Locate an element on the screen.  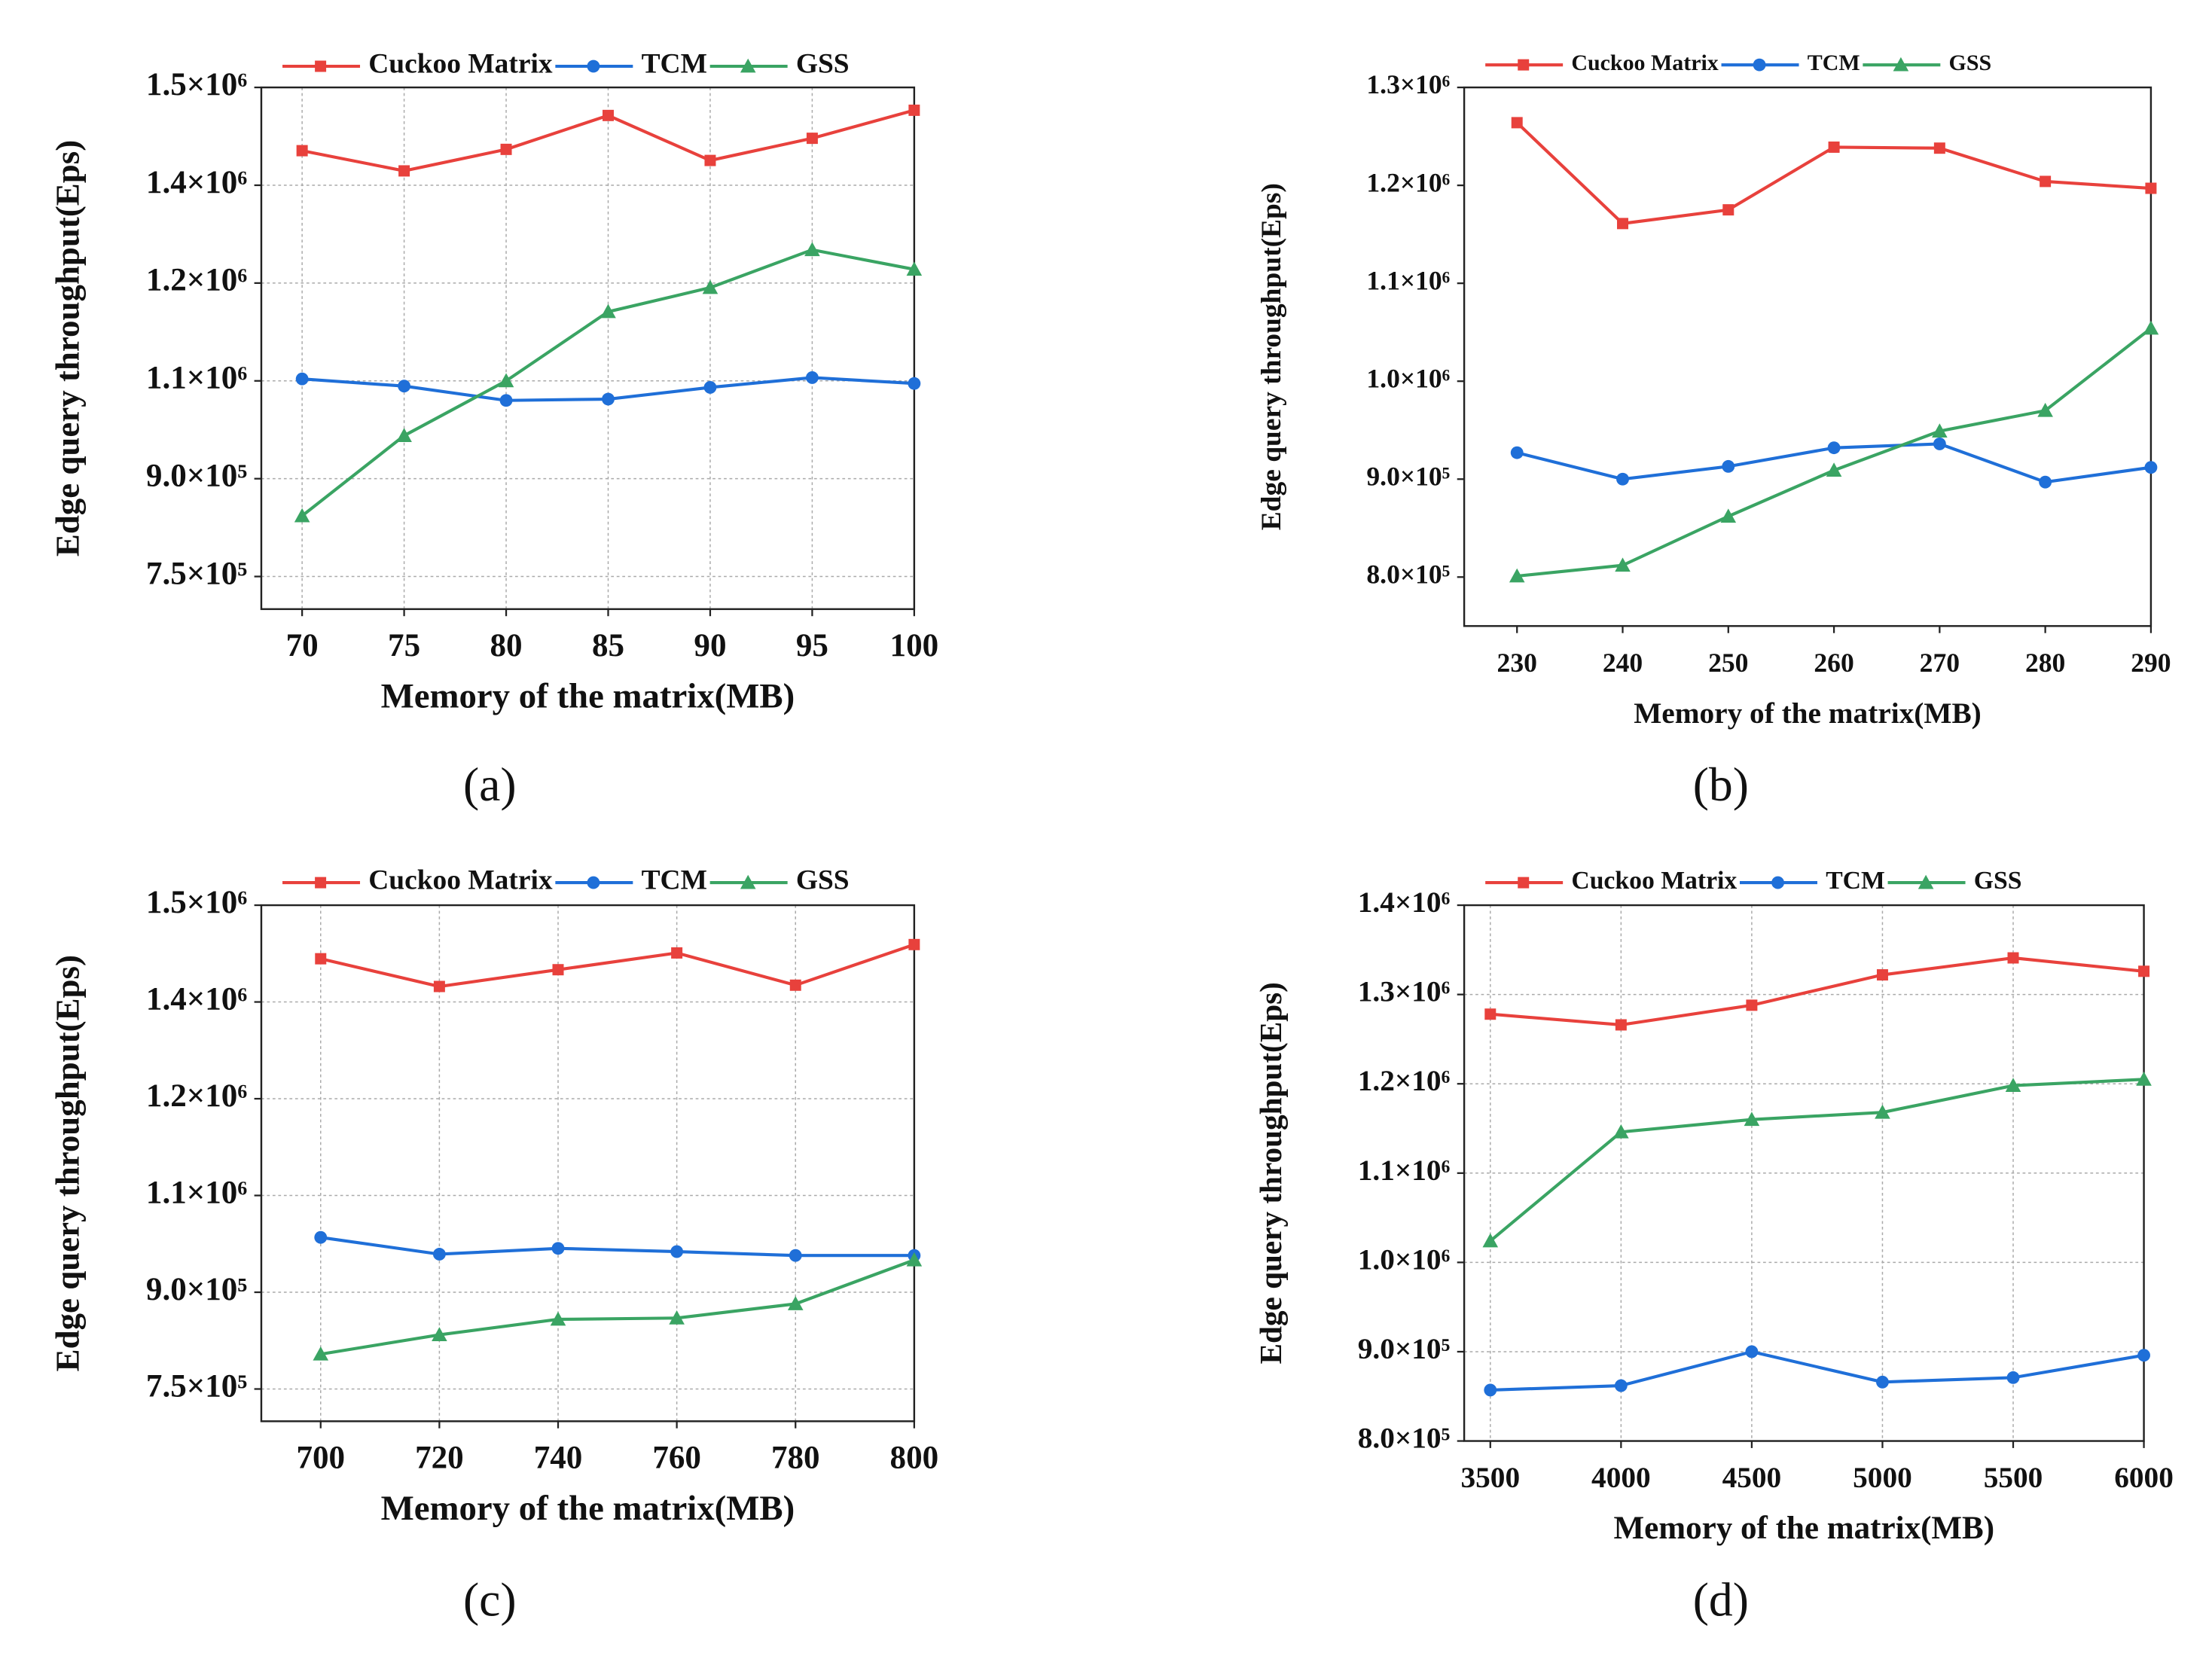
x-tick-label: 70 is located at coordinates (302, 645).